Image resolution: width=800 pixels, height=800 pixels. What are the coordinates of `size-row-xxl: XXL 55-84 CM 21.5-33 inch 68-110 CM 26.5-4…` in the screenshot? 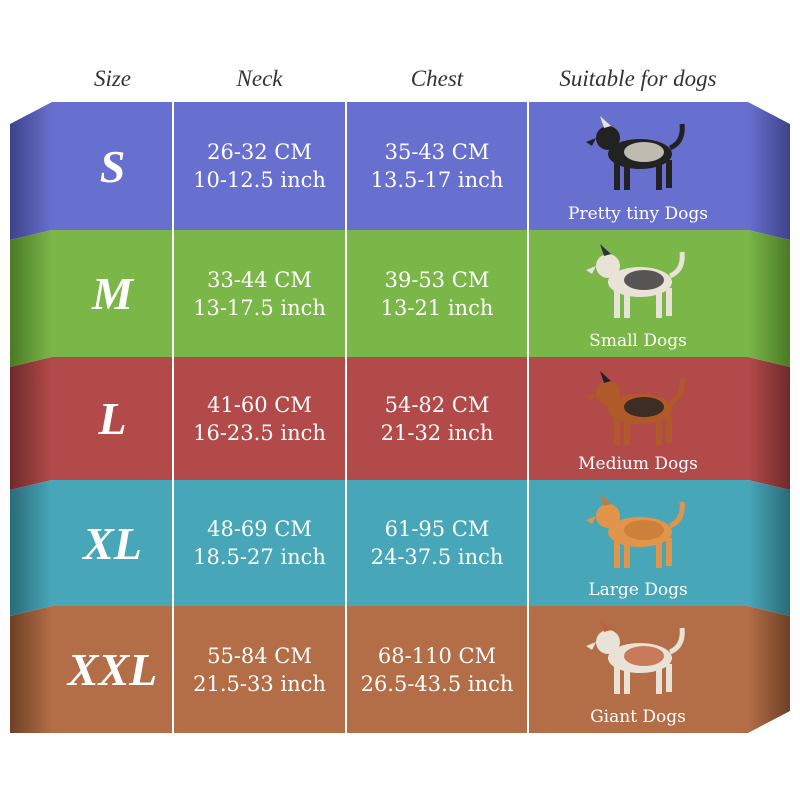 It's located at (400, 669).